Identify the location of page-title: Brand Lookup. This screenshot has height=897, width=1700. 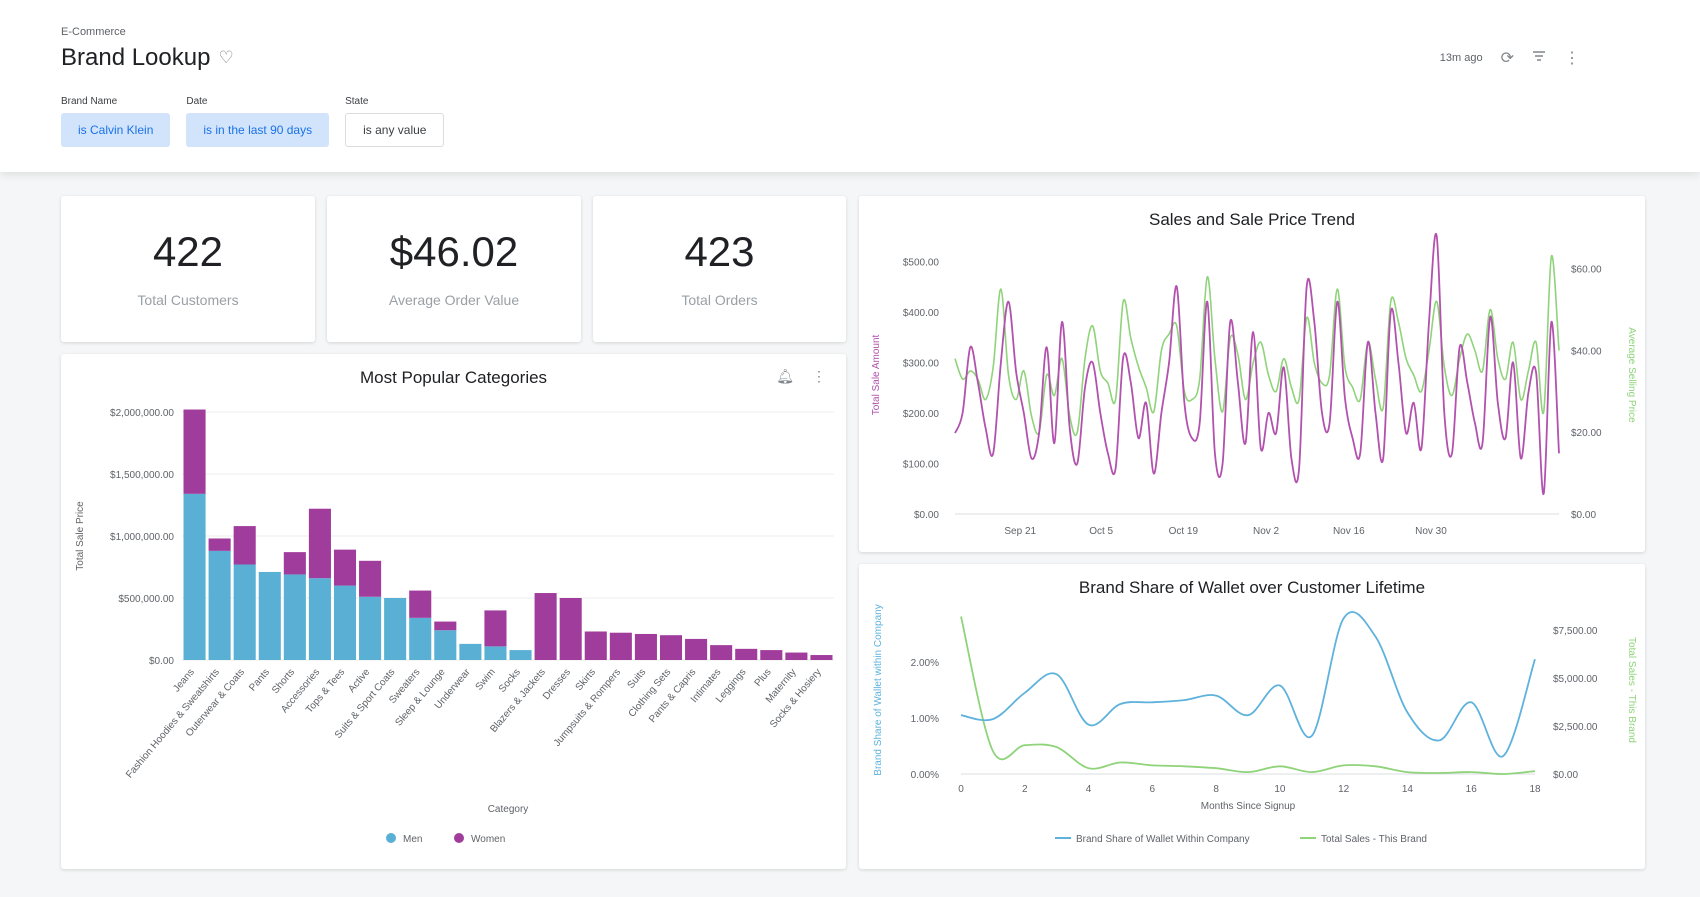
(136, 57).